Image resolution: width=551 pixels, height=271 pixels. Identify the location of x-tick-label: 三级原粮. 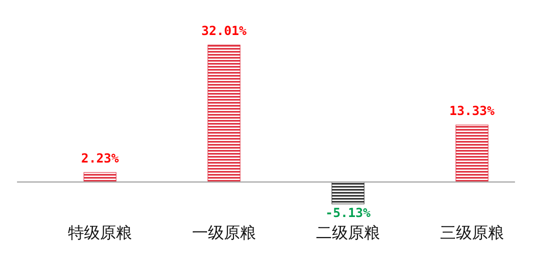
(472, 232).